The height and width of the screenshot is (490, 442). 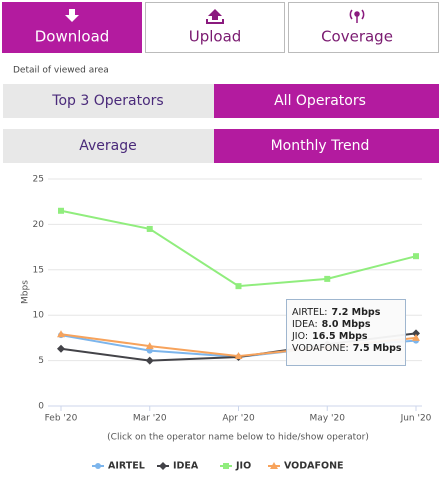 What do you see at coordinates (72, 15) in the screenshot?
I see `download-icon` at bounding box center [72, 15].